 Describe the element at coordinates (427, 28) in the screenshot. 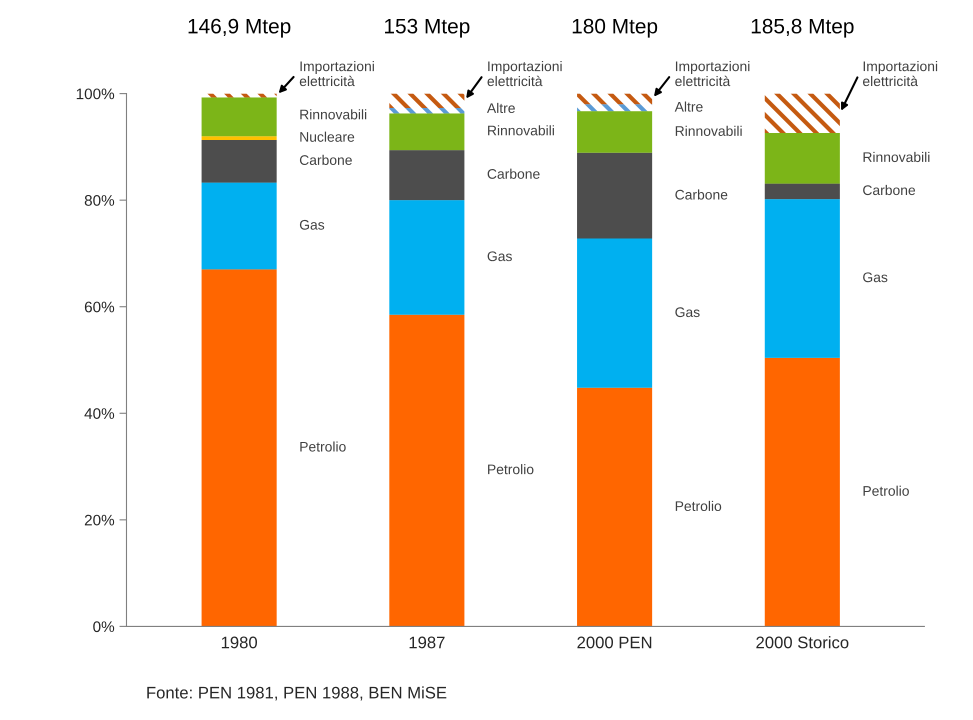

I see `text: 153 Mtep` at that location.